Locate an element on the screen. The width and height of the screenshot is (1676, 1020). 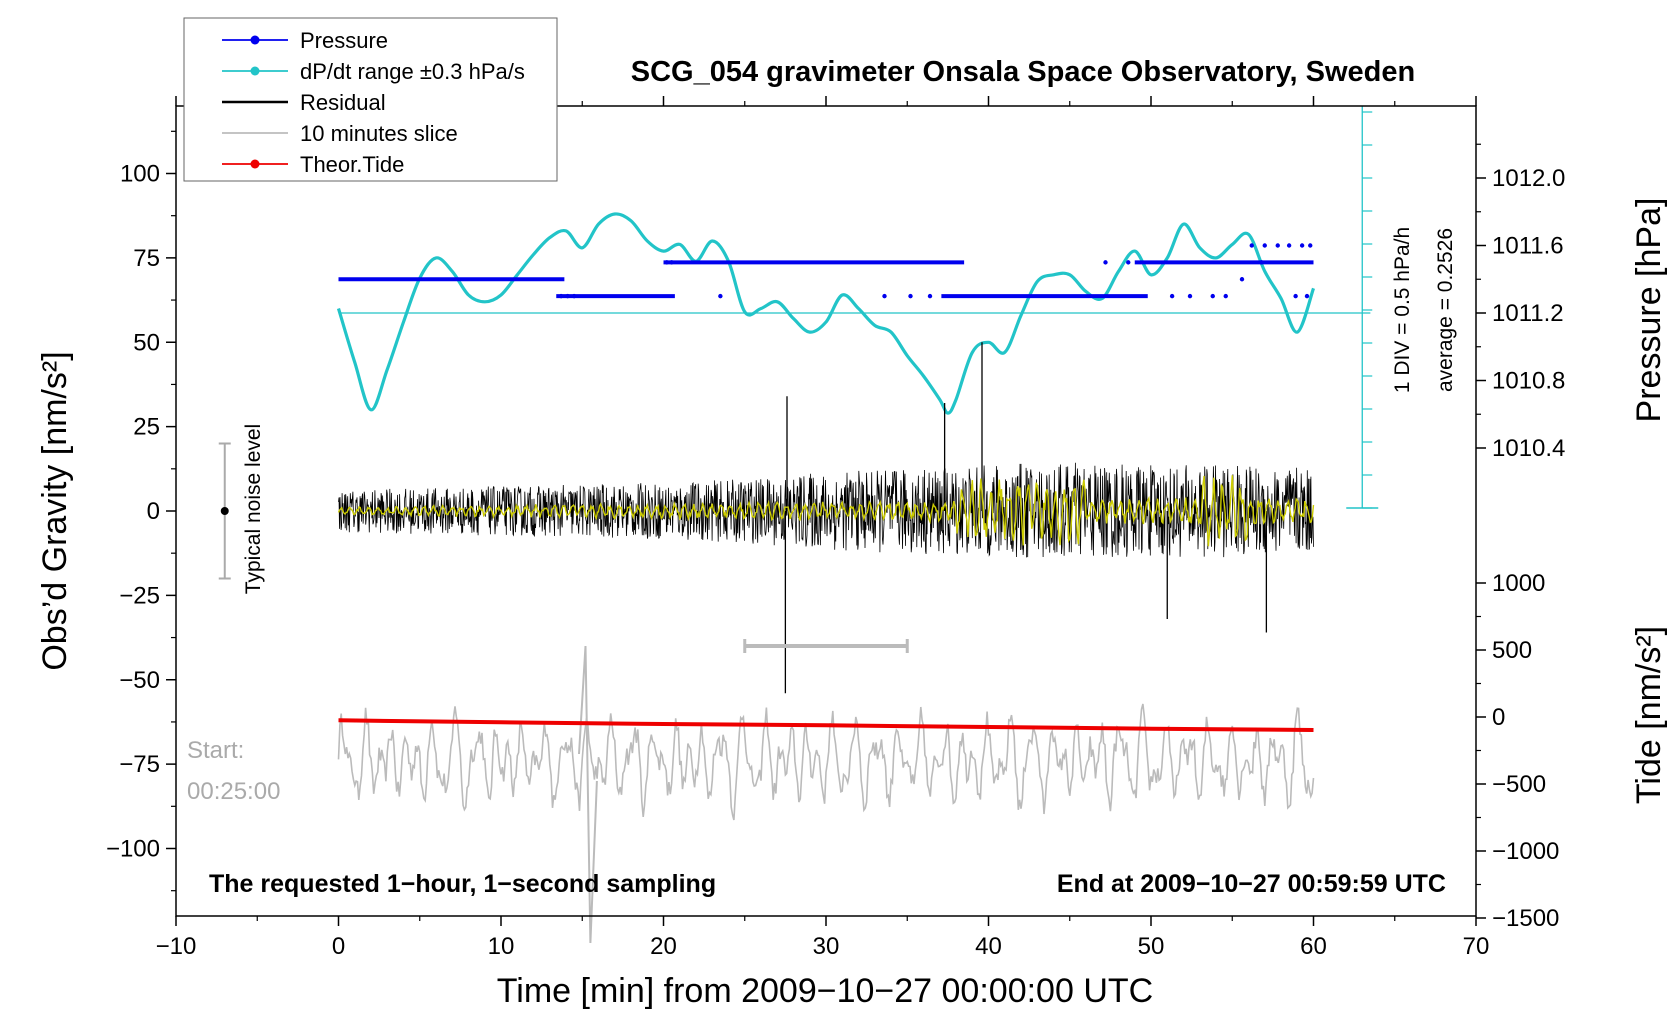
tide-series is located at coordinates (826, 725).